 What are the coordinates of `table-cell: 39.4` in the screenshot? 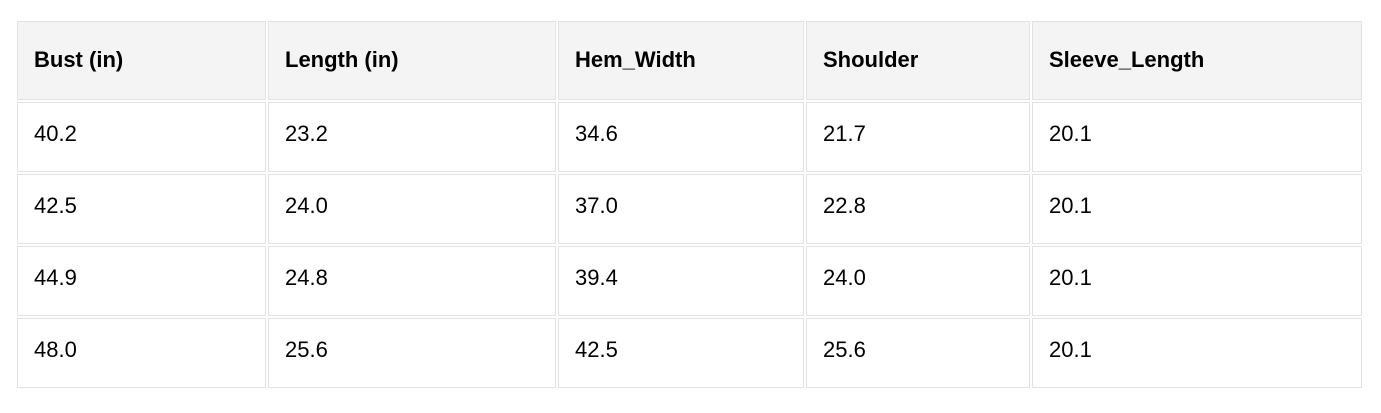 It's located at (681, 281).